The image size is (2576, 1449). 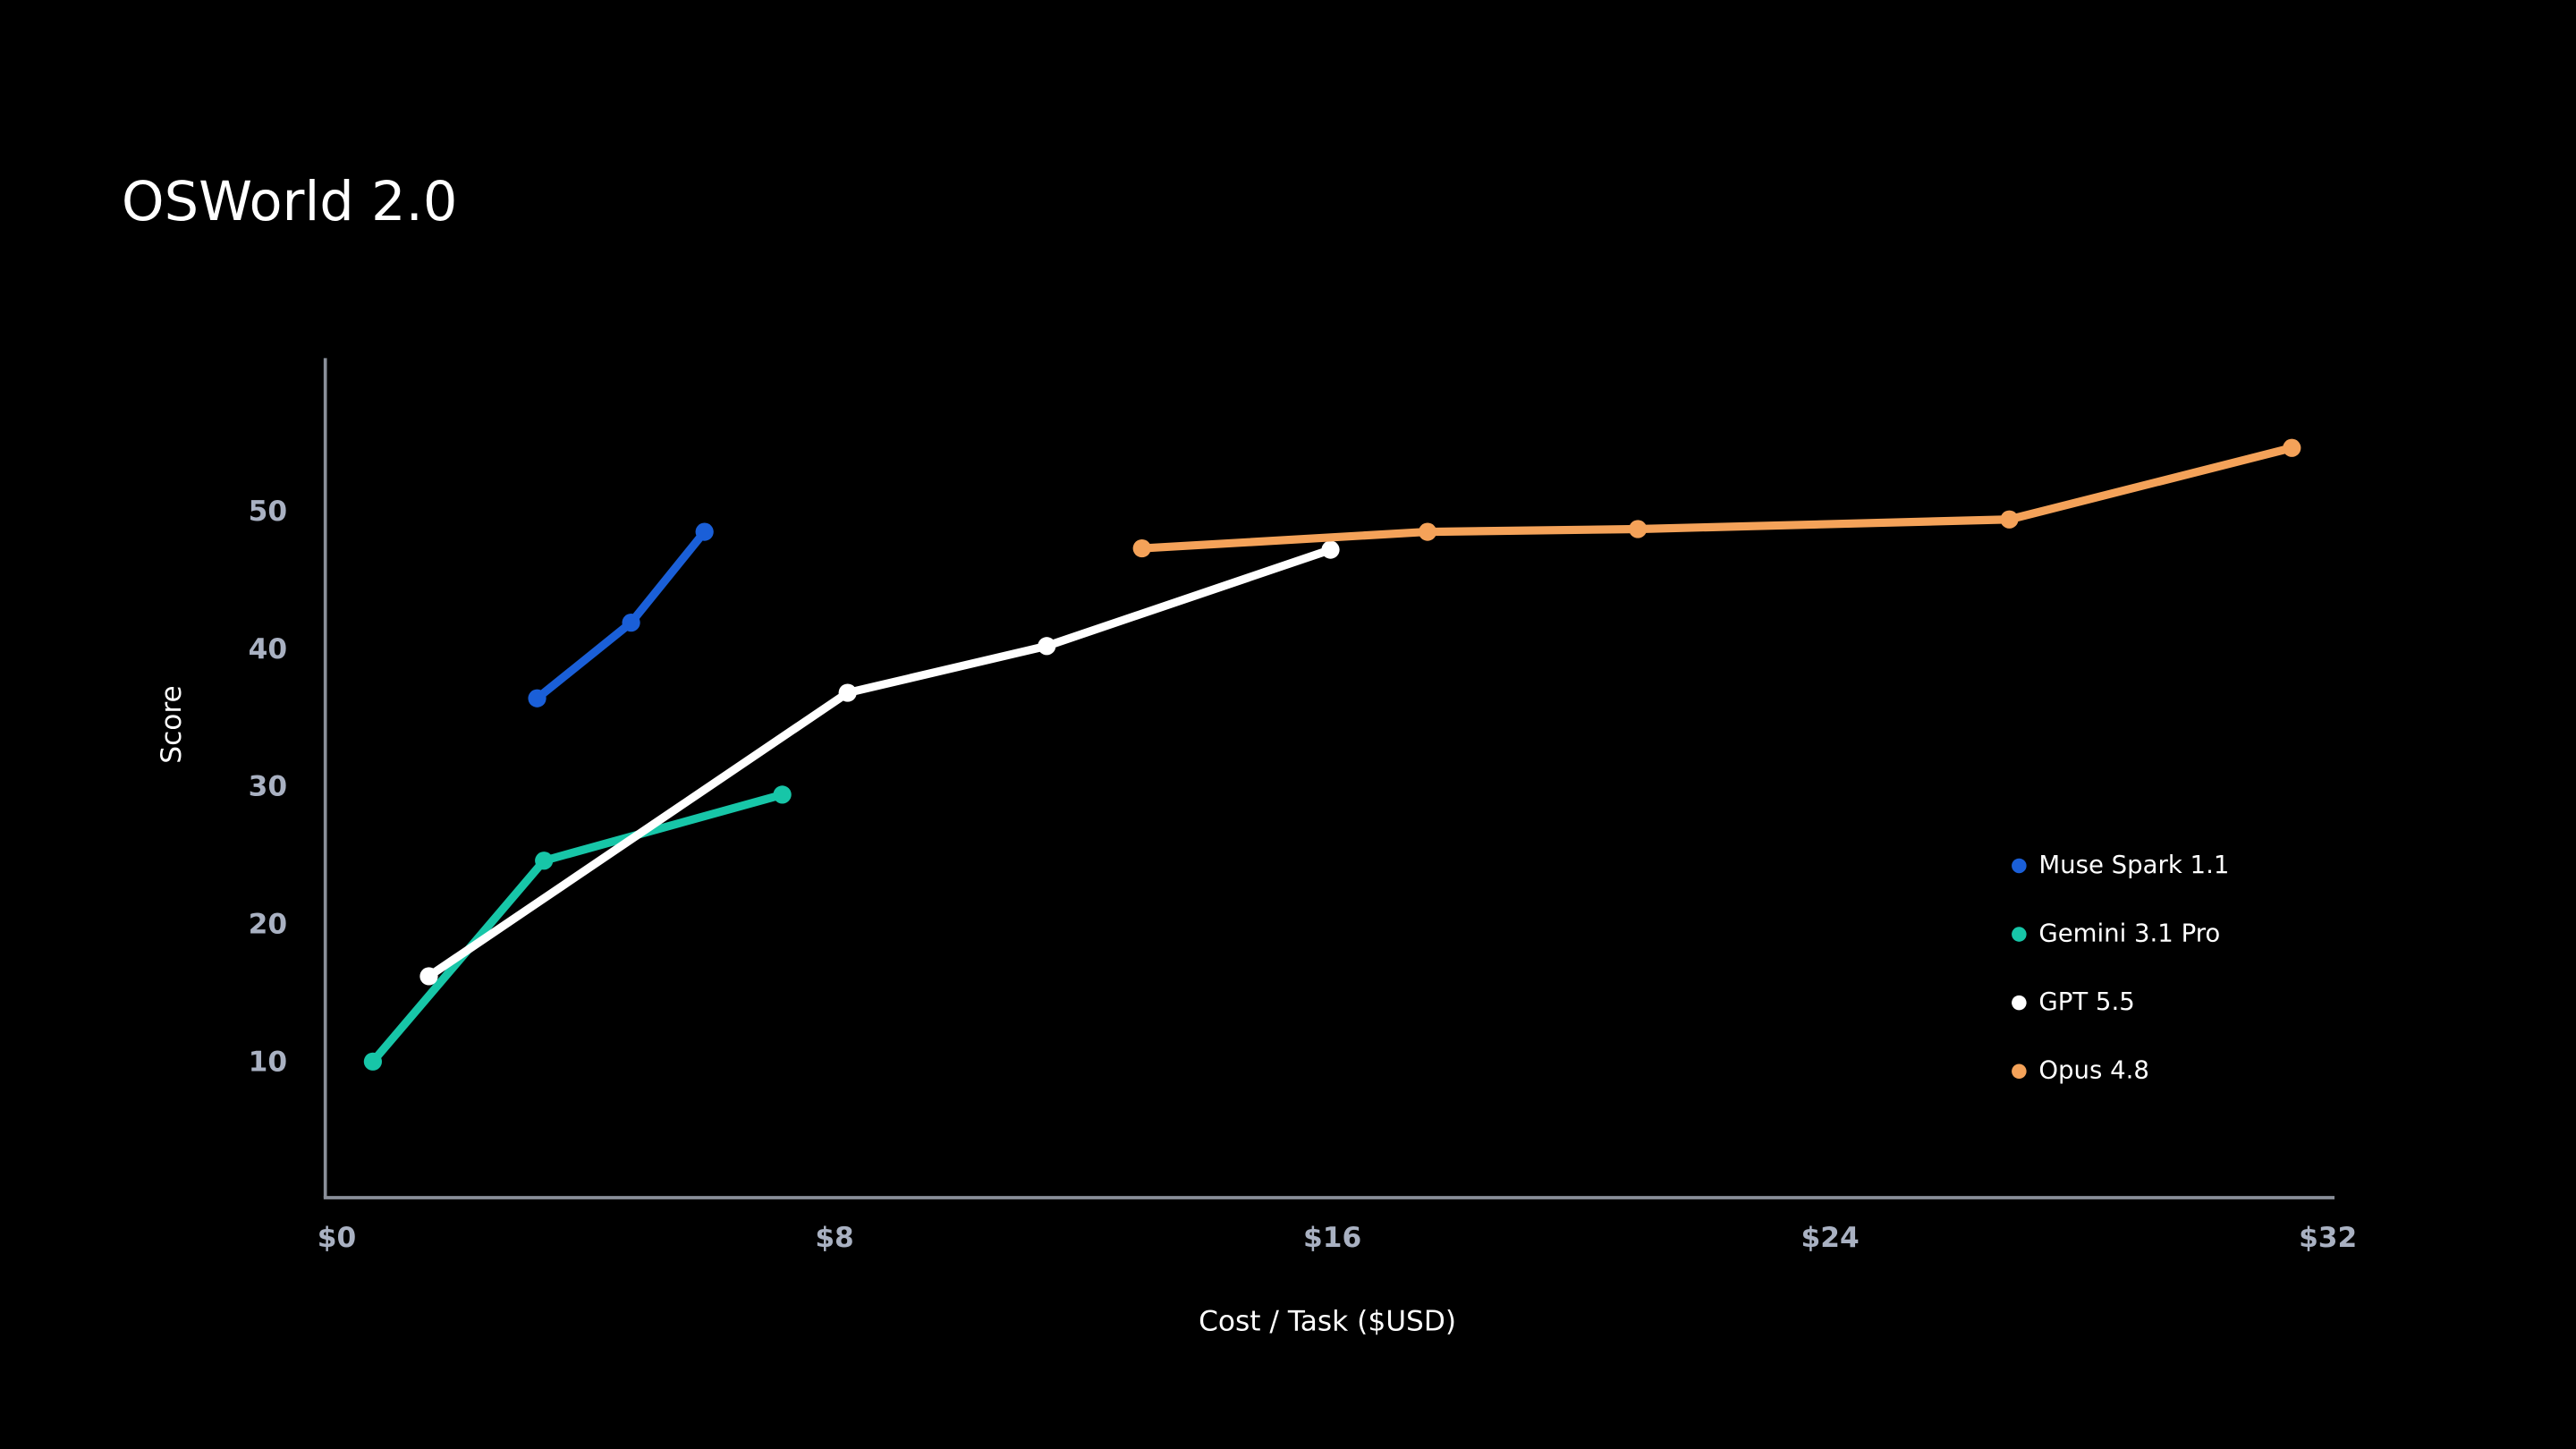 I want to click on y-tick-label: 50, so click(x=268, y=512).